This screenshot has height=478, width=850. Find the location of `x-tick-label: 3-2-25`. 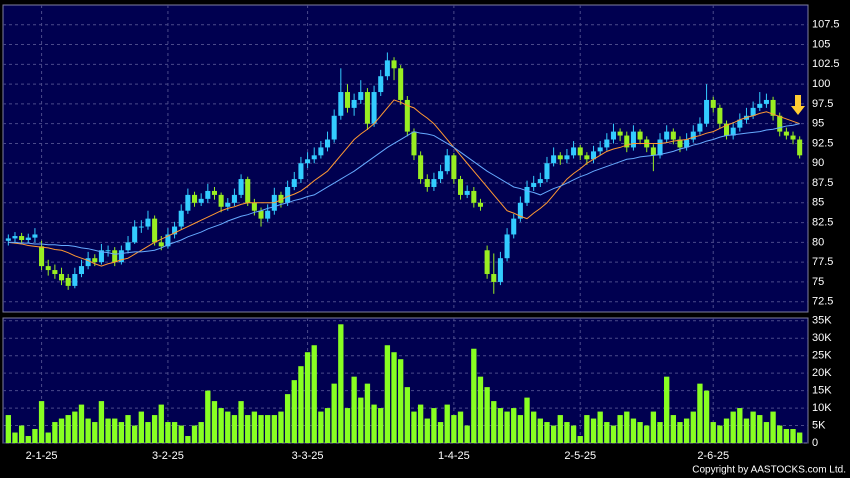

x-tick-label: 3-2-25 is located at coordinates (168, 456).